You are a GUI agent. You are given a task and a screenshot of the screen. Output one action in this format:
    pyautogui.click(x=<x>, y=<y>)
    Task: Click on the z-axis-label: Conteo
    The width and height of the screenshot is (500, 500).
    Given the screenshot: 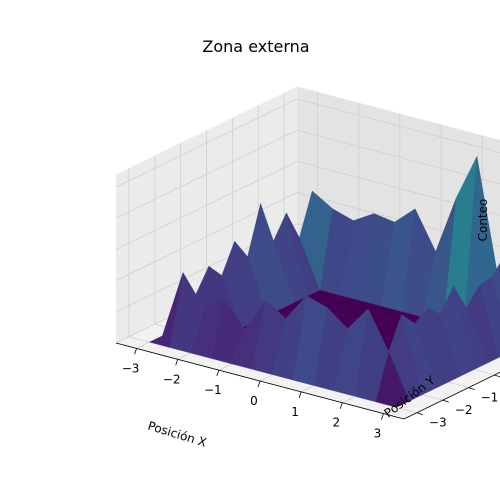 What is the action you would take?
    pyautogui.click(x=483, y=220)
    